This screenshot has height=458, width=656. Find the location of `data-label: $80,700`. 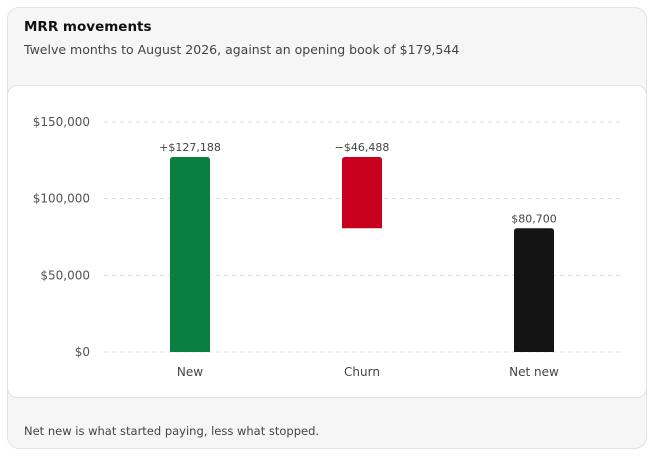

data-label: $80,700 is located at coordinates (534, 218).